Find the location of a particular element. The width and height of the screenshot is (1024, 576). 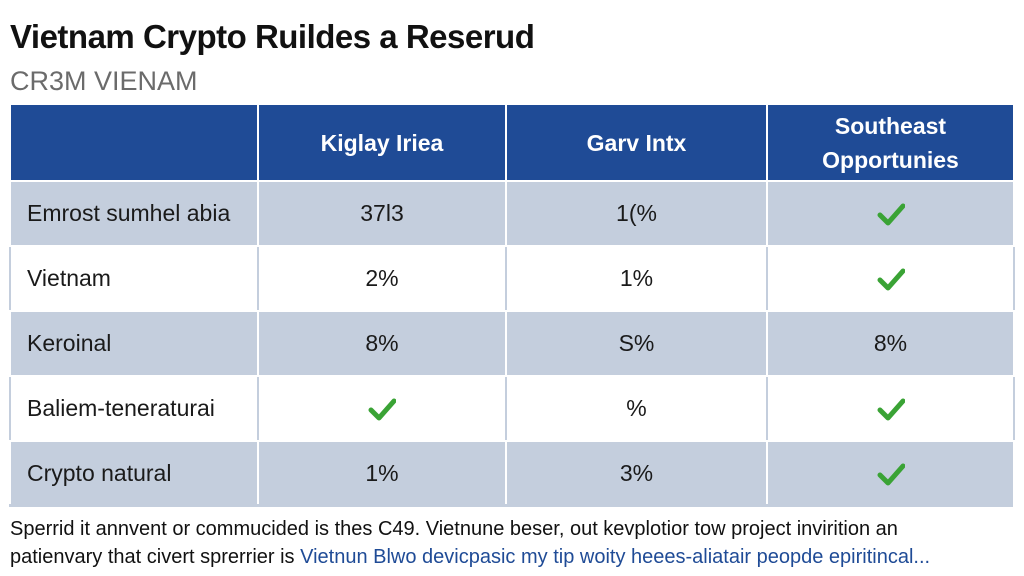

row-label: Keroinal is located at coordinates (134, 343).